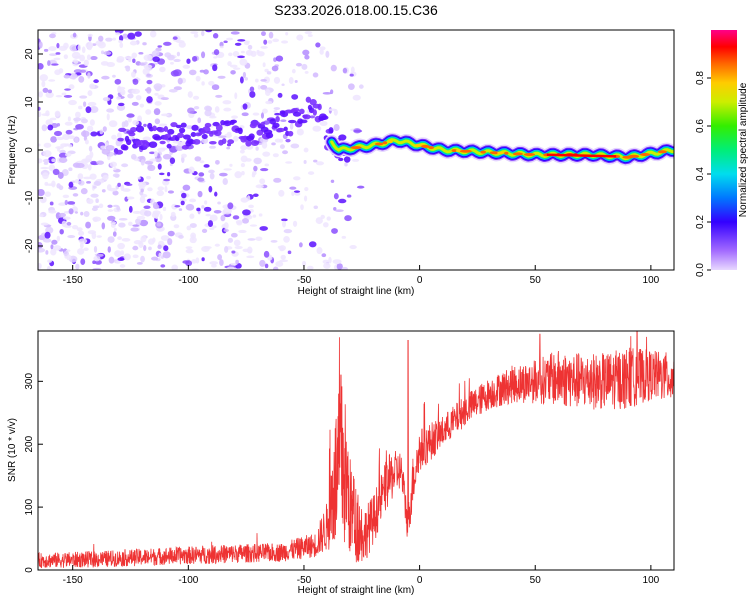 Image resolution: width=750 pixels, height=600 pixels. Describe the element at coordinates (743, 149) in the screenshot. I see `colorbar-label: Normalized spectral amplitude` at that location.